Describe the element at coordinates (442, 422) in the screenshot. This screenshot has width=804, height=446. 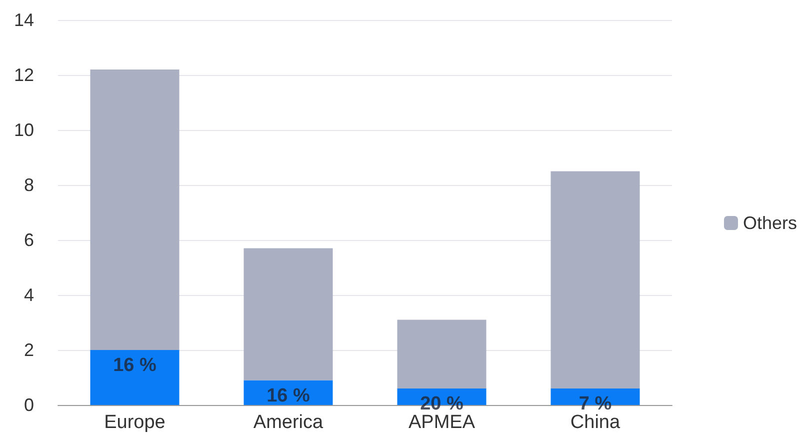
I see `x-tick-label: APMEA` at that location.